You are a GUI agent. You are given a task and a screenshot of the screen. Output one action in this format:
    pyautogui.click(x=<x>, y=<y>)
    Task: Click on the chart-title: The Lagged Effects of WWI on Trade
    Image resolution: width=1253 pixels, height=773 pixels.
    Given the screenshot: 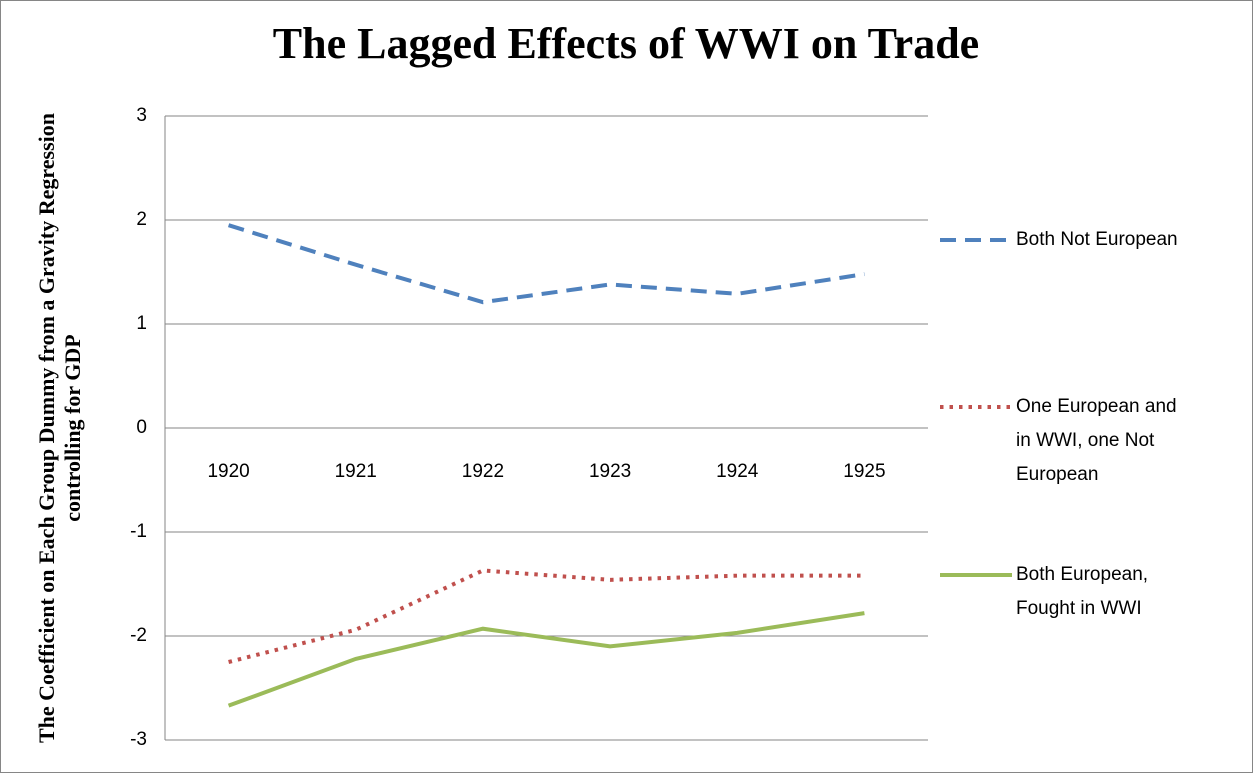 What is the action you would take?
    pyautogui.click(x=626, y=43)
    